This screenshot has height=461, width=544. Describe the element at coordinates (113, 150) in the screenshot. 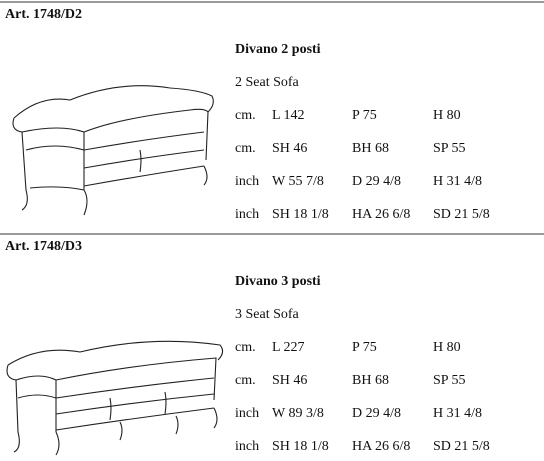

I see `sofa-2-seat-drawing` at that location.